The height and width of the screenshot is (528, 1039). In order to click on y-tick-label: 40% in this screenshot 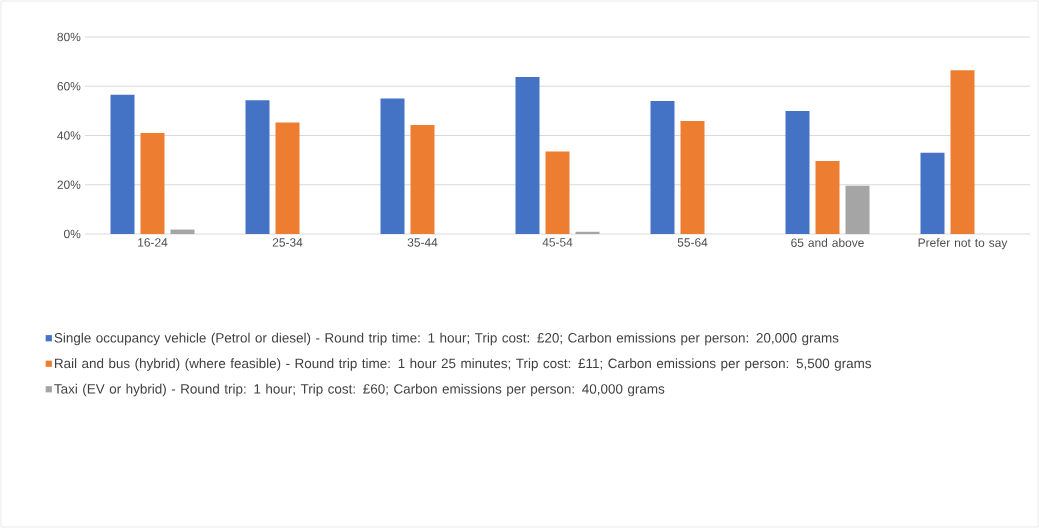, I will do `click(69, 135)`.